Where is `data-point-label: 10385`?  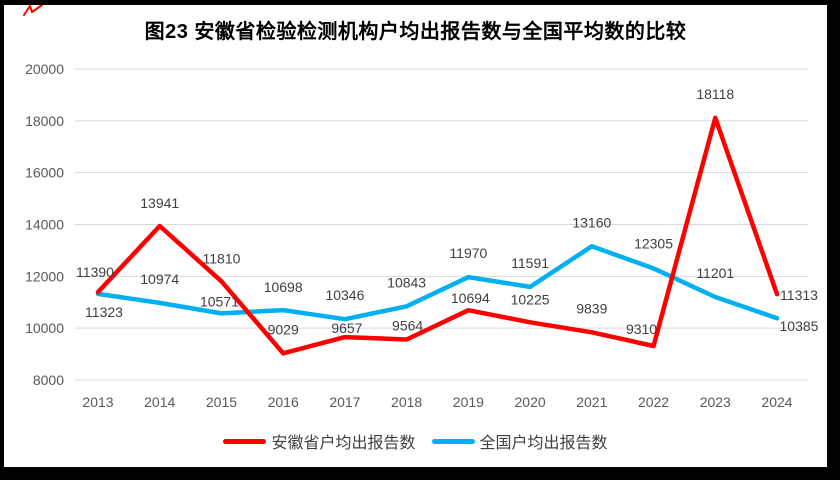
data-point-label: 10385 is located at coordinates (799, 326).